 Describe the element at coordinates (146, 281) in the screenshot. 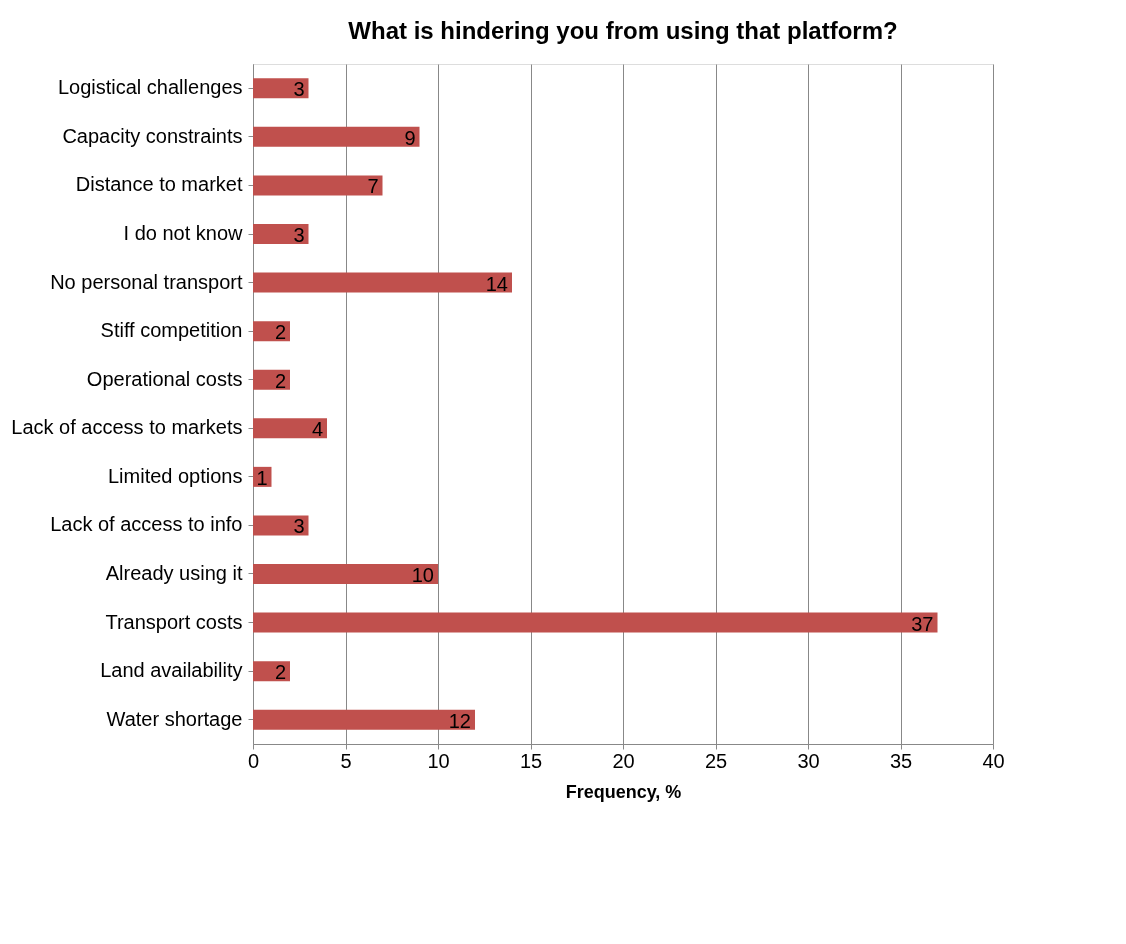

I see `y-tick-label: No personal transport` at that location.